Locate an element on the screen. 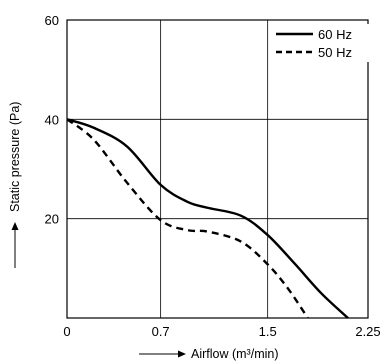 The height and width of the screenshot is (363, 384). x-tick-label: 0.7 is located at coordinates (161, 331).